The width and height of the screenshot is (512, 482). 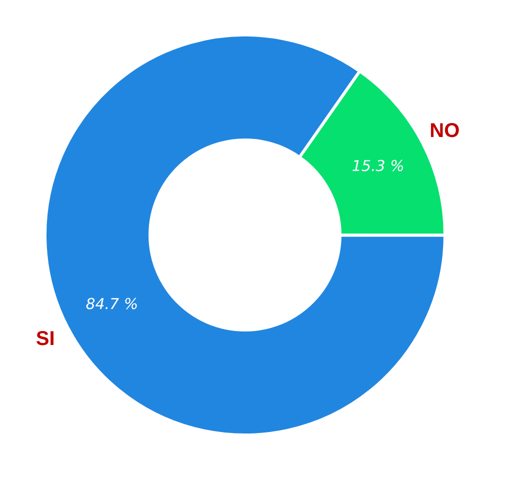 I want to click on data-label: 84.7 %, so click(x=112, y=304).